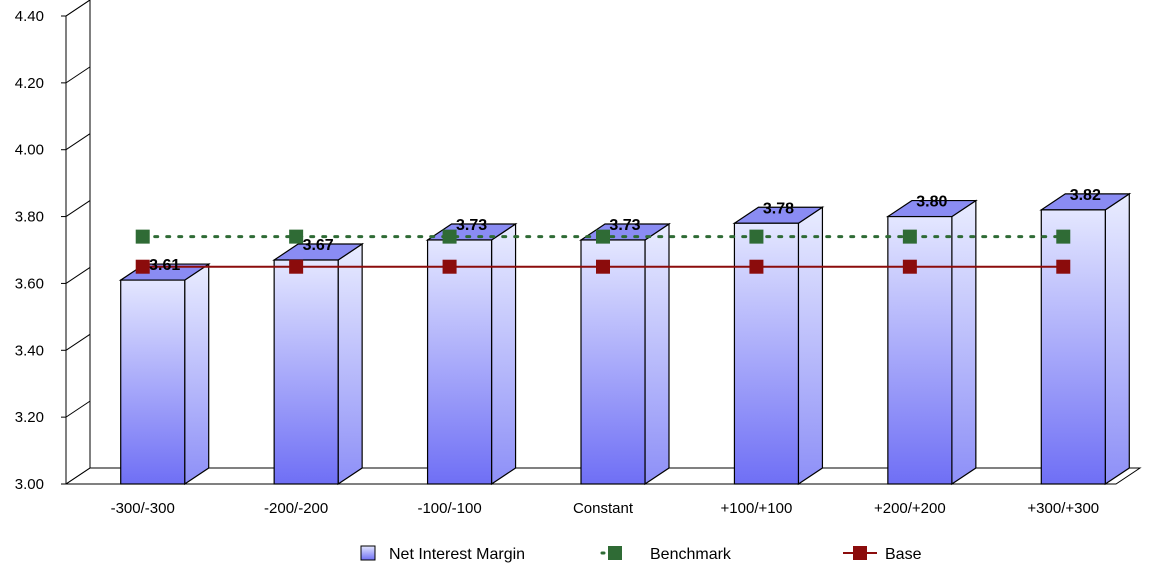 This screenshot has height=571, width=1152. I want to click on x-tick-label: -100/-100, so click(449, 508).